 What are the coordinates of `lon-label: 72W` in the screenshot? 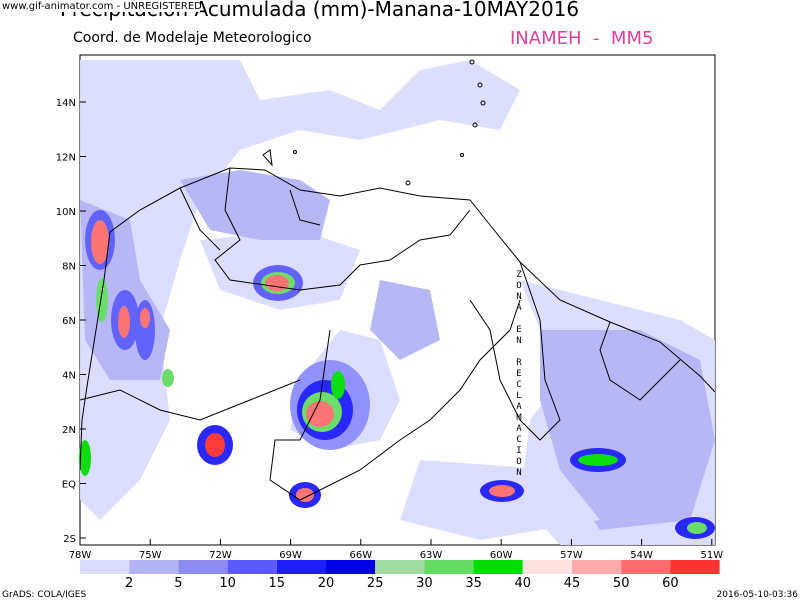 It's located at (220, 555).